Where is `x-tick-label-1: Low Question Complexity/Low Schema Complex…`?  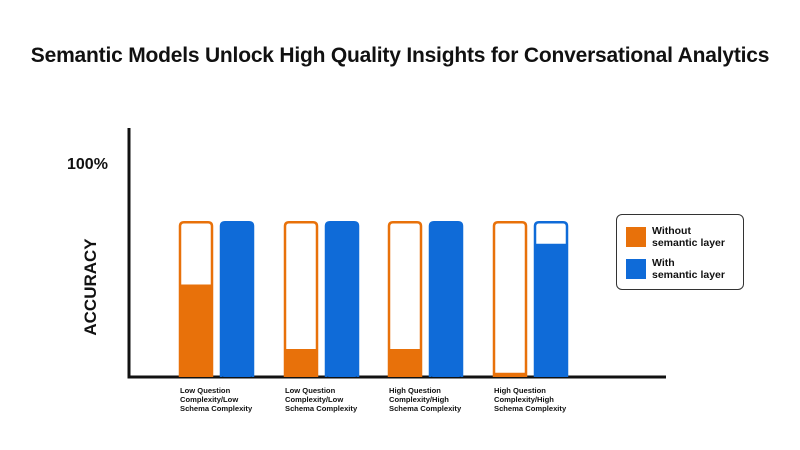 x-tick-label-1: Low Question Complexity/Low Schema Complex… is located at coordinates (321, 399).